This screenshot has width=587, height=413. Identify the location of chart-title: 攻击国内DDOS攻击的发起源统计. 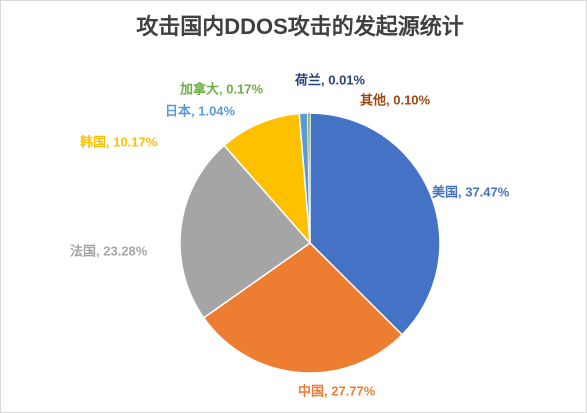
(300, 26).